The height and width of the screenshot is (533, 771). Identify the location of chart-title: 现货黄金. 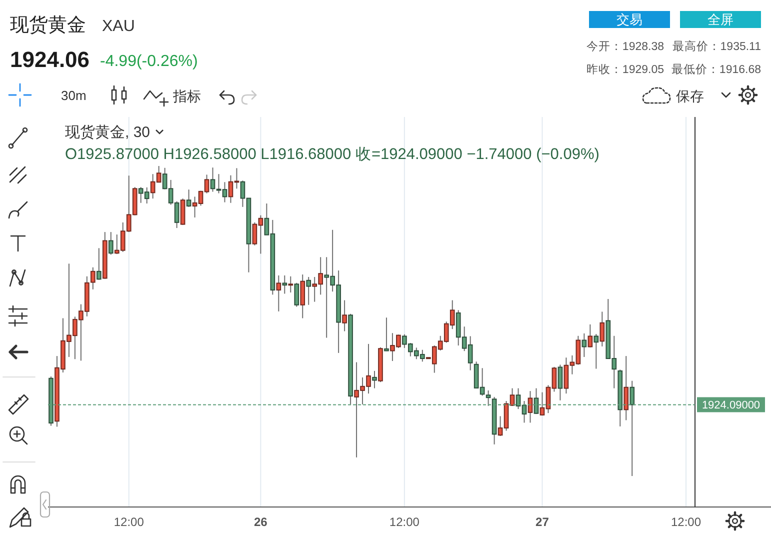
(48, 25).